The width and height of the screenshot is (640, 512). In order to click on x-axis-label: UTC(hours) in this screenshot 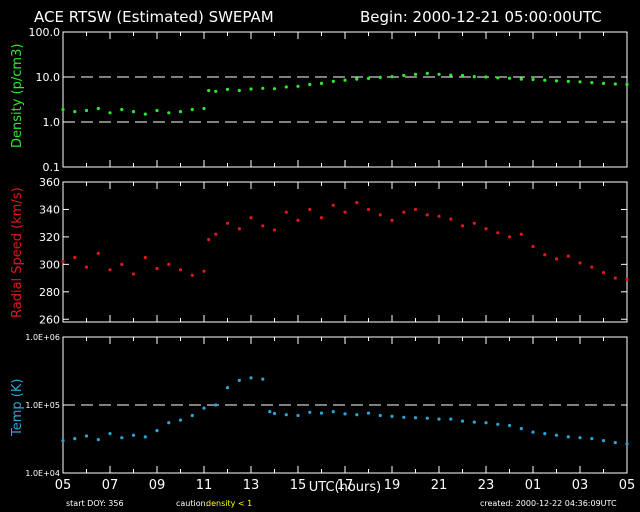, I will do `click(345, 487)`.